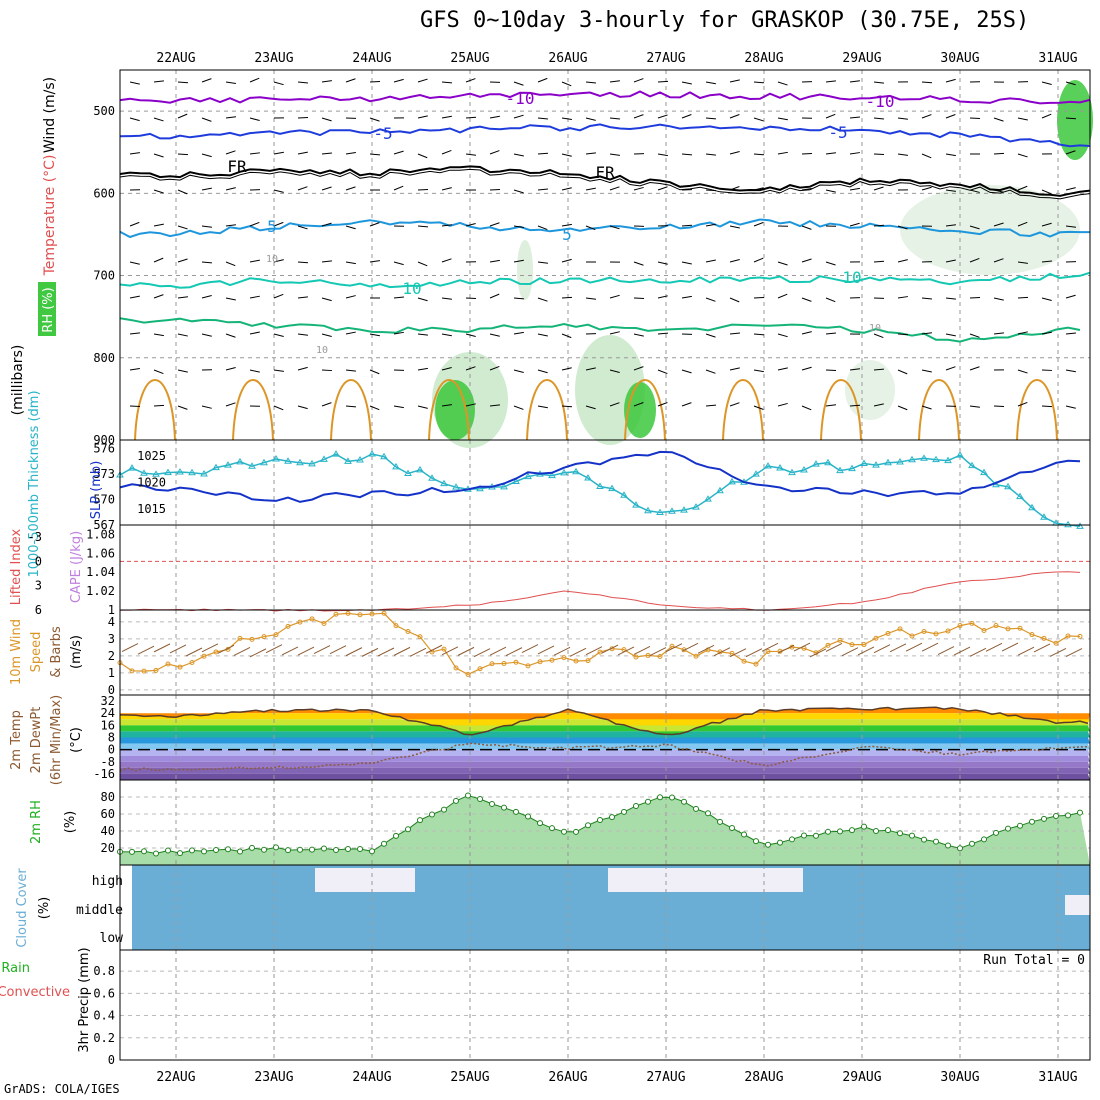 The width and height of the screenshot is (1100, 1100). Describe the element at coordinates (605, 776) in the screenshot. I see `temp-band` at that location.